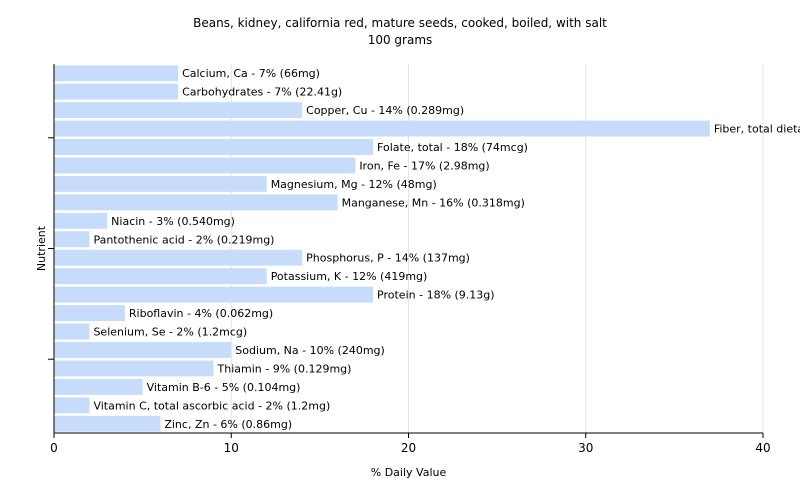  I want to click on bar-label: Thiamin - 9% (0.129mg), so click(284, 368).